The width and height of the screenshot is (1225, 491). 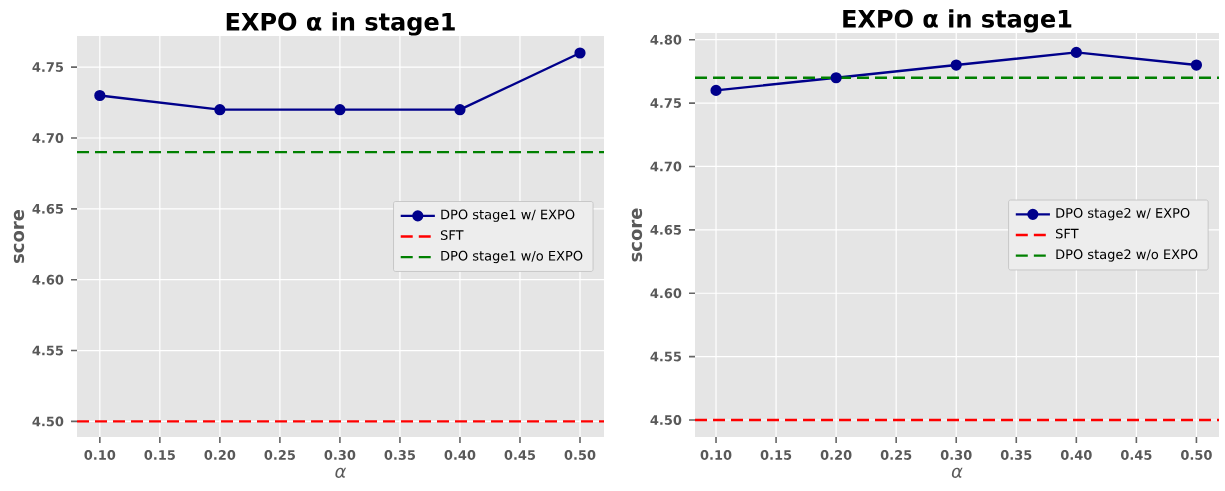 I want to click on legend-label: DPO stage1 w/o EXPO, so click(x=512, y=257).